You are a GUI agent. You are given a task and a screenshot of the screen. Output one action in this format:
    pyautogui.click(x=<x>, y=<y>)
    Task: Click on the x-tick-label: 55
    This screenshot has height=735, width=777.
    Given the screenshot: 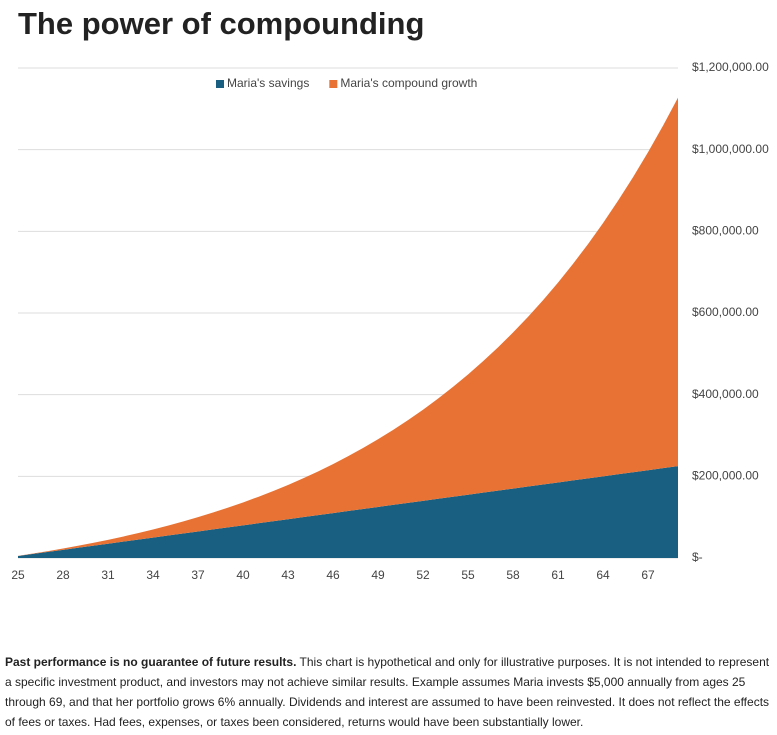 What is the action you would take?
    pyautogui.click(x=468, y=575)
    